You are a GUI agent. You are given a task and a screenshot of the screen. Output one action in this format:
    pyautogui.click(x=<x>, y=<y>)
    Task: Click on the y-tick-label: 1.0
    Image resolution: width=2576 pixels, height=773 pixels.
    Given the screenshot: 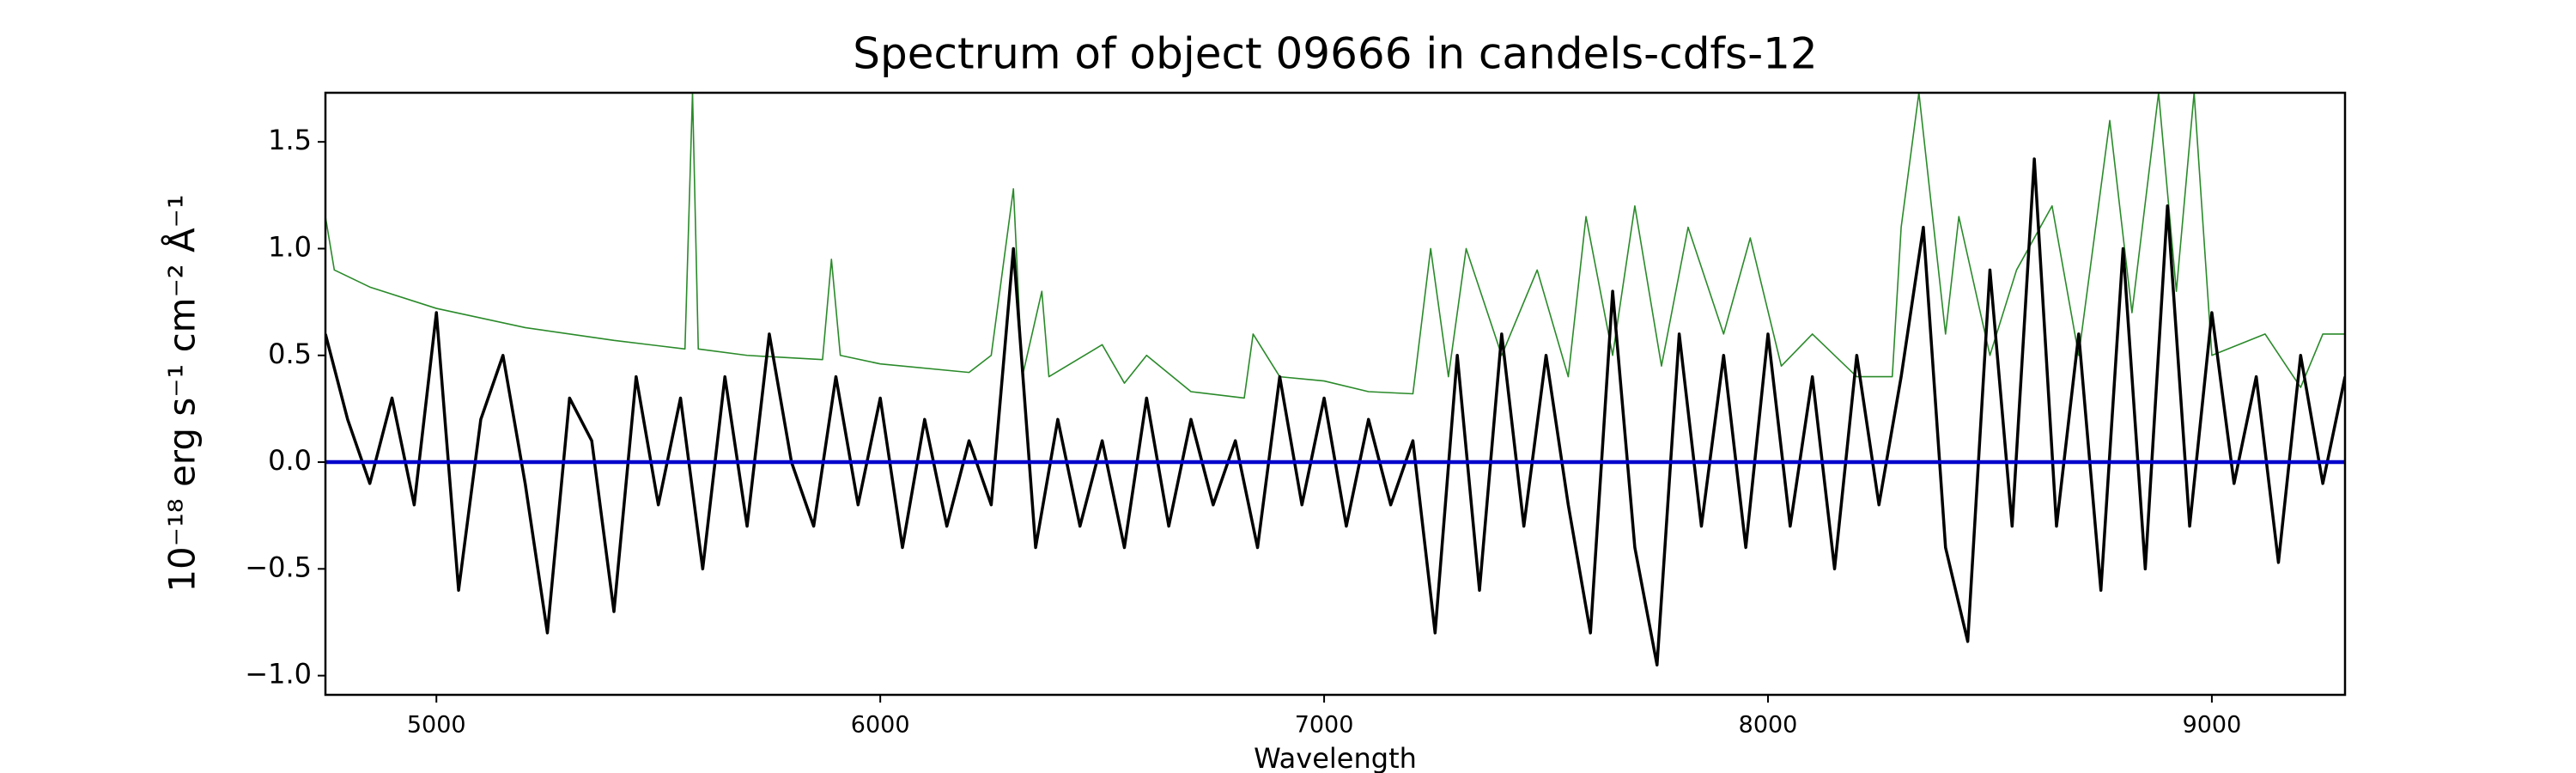 What is the action you would take?
    pyautogui.click(x=290, y=246)
    